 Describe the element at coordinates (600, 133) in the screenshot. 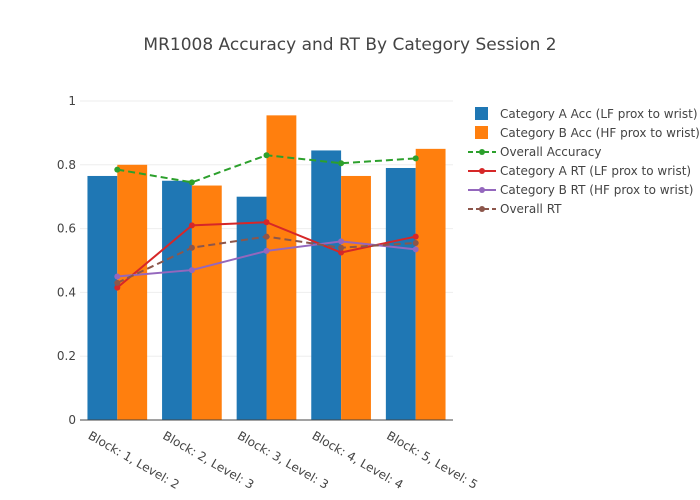

I see `legend-label: Category B Acc (HF prox to wrist)` at that location.